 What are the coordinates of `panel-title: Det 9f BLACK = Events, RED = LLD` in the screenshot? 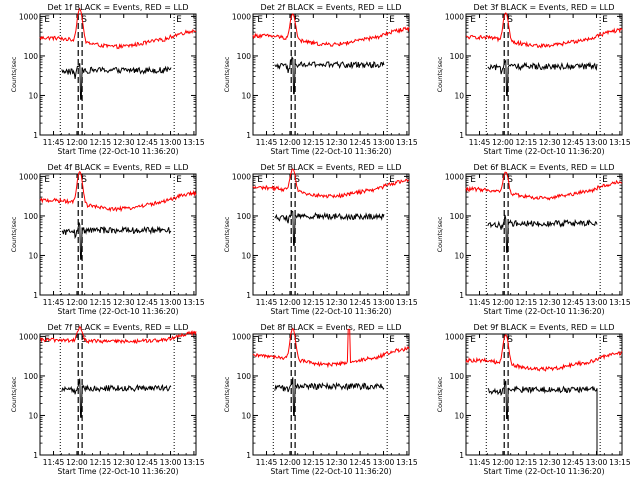 It's located at (543, 327).